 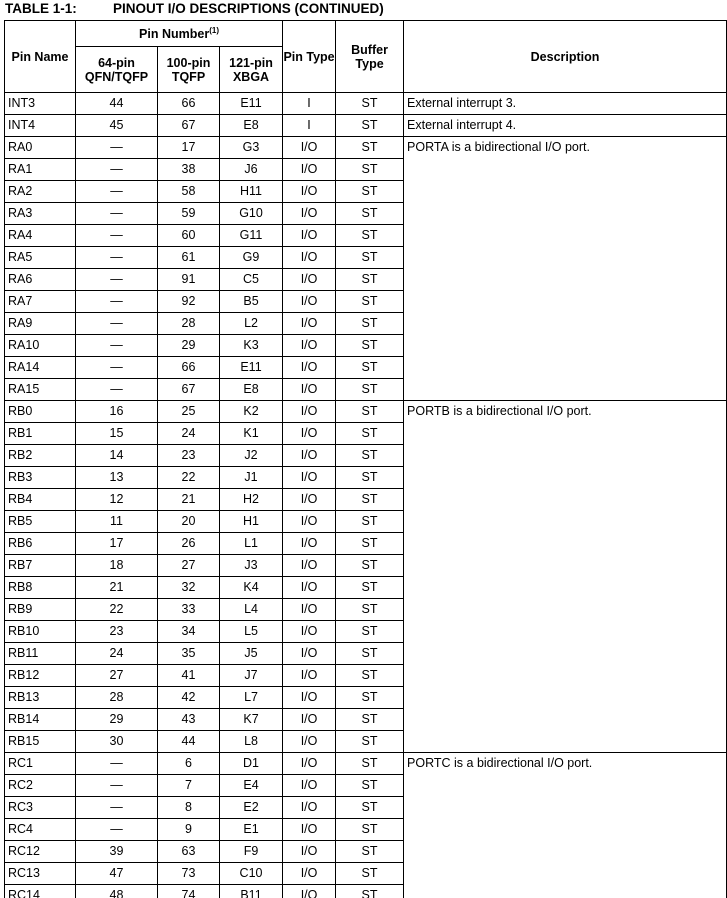 What do you see at coordinates (40, 763) in the screenshot?
I see `cell-pin-name: RC1` at bounding box center [40, 763].